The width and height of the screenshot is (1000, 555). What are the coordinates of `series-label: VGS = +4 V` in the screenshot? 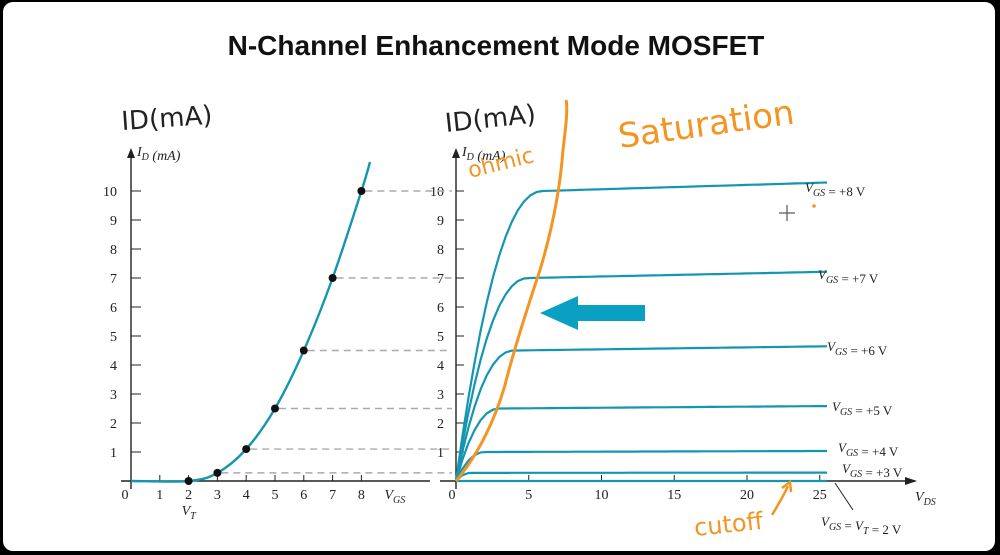 It's located at (868, 449).